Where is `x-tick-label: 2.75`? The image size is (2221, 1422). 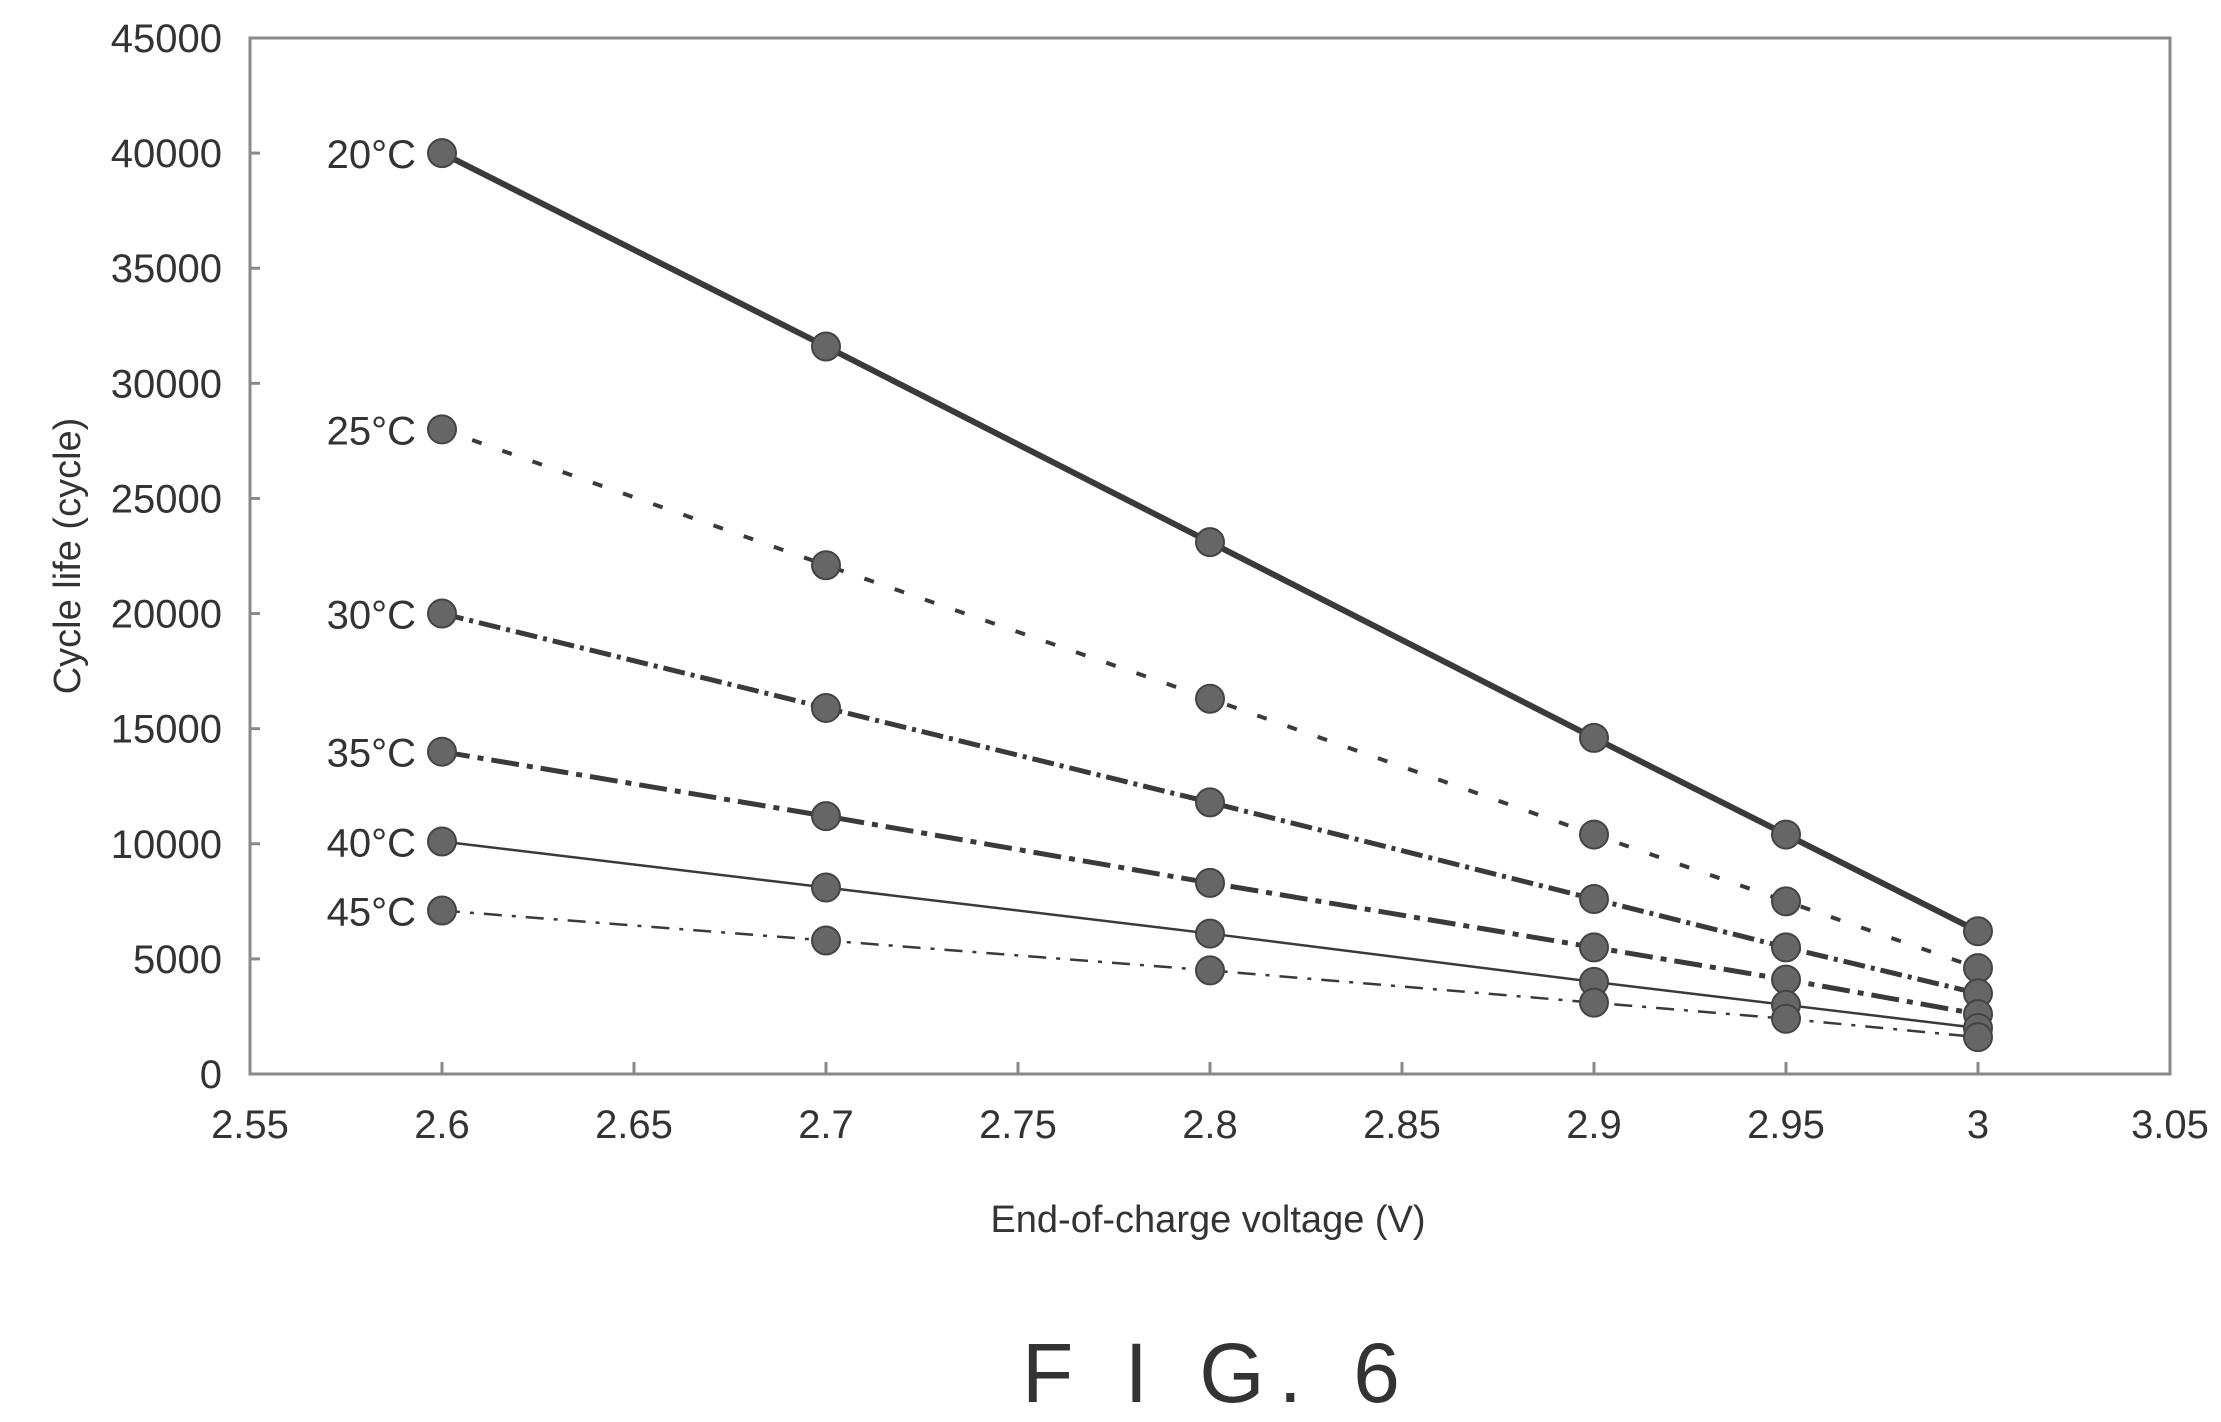 x-tick-label: 2.75 is located at coordinates (1018, 1125).